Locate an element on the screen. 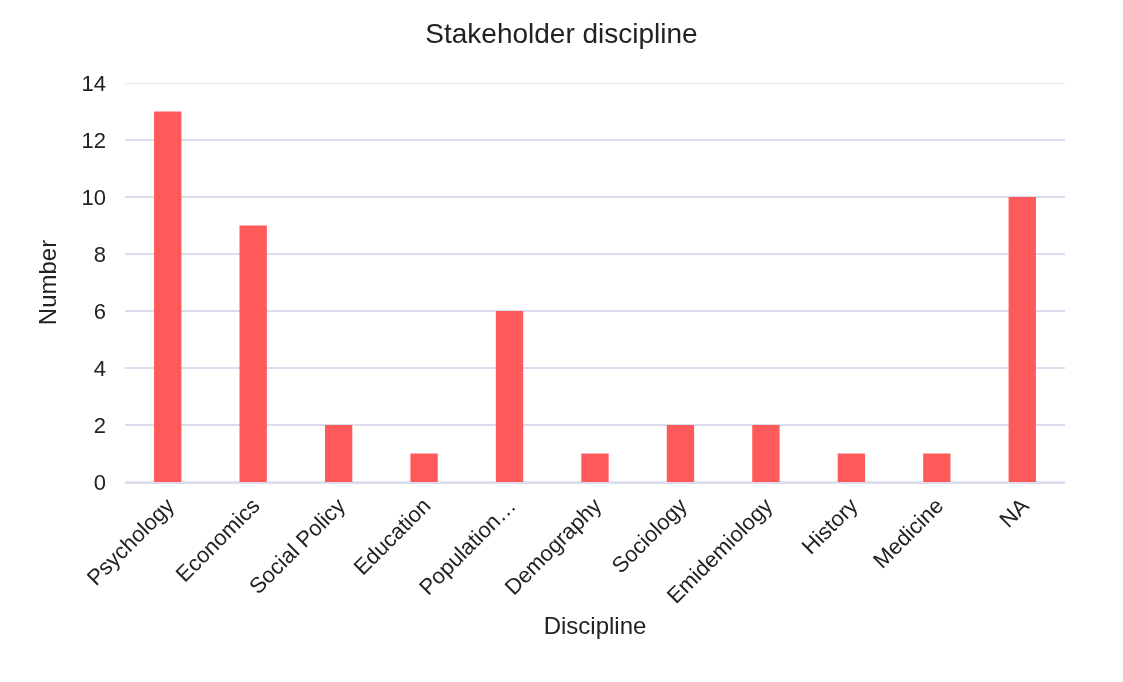 The image size is (1123, 682). y-tick-label: 6 is located at coordinates (99, 311).